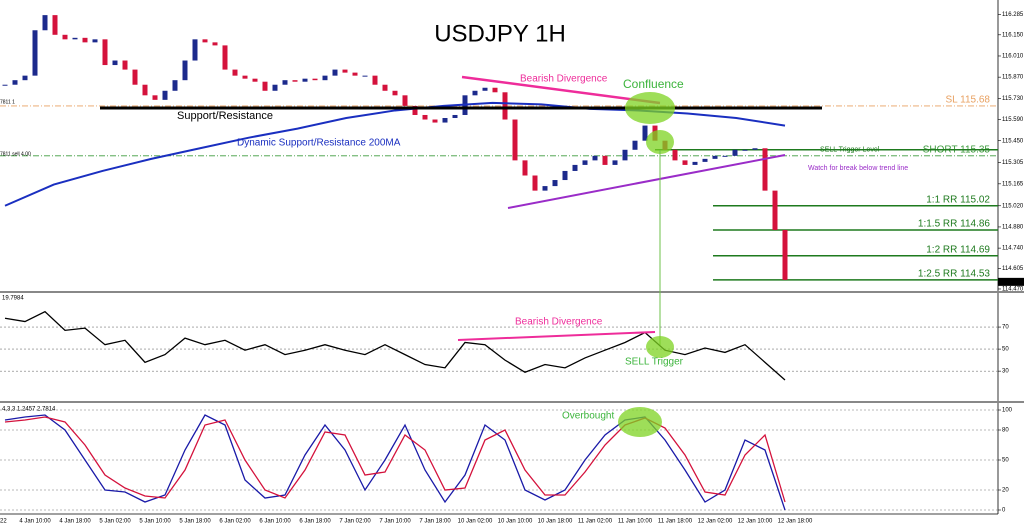  I want to click on annotation: Support/Resistance, so click(225, 116).